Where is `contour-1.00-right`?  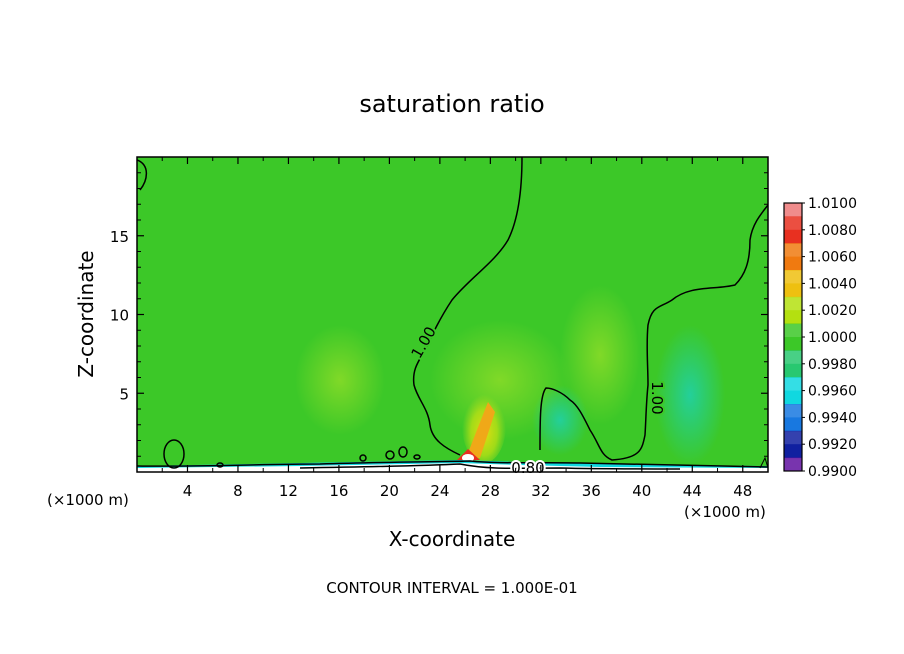 contour-1.00-right is located at coordinates (653, 332).